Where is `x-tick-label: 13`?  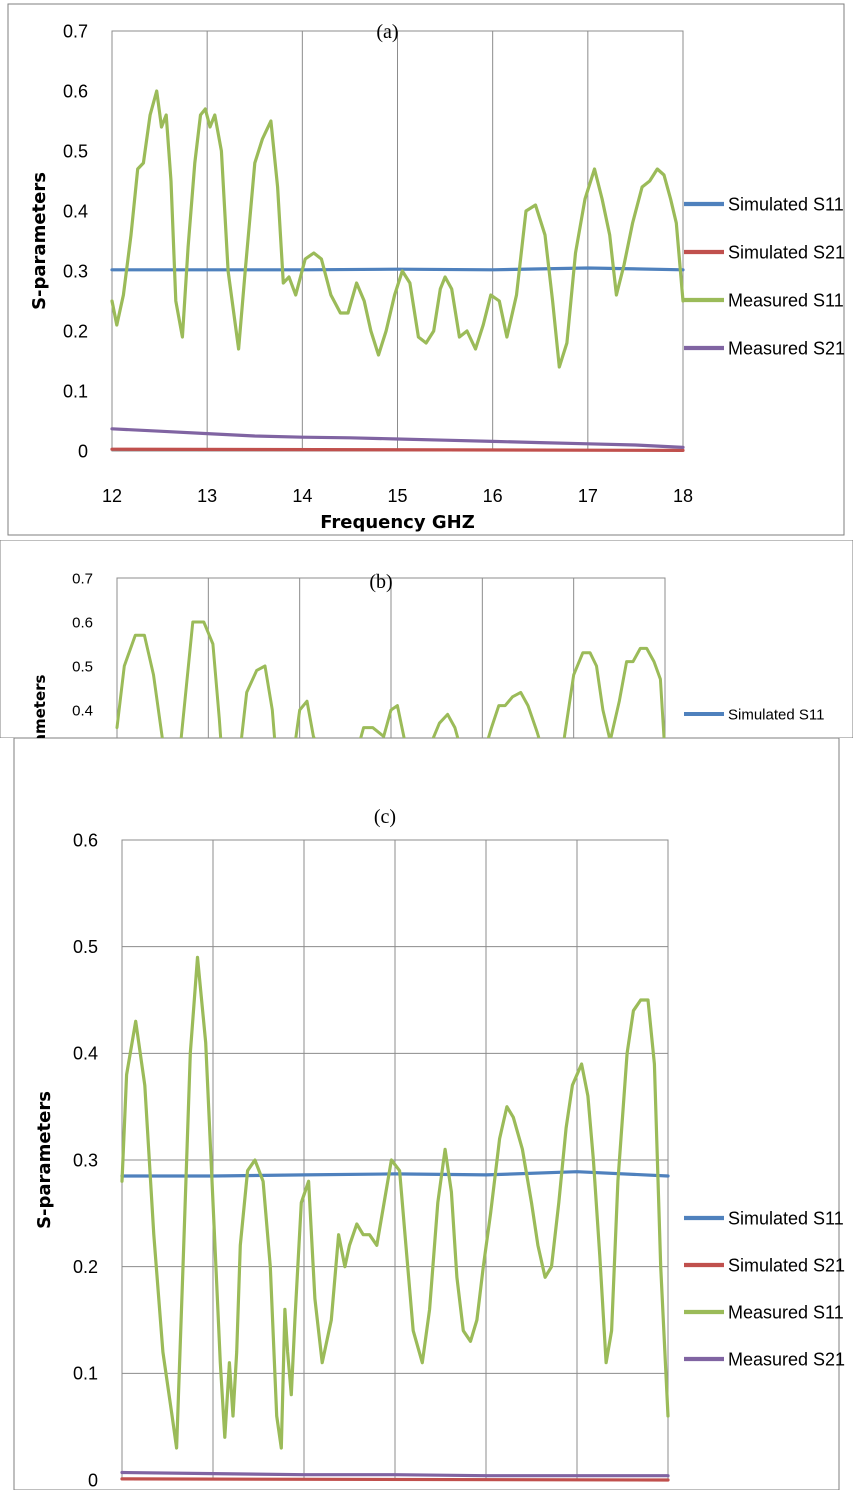
x-tick-label: 13 is located at coordinates (207, 496).